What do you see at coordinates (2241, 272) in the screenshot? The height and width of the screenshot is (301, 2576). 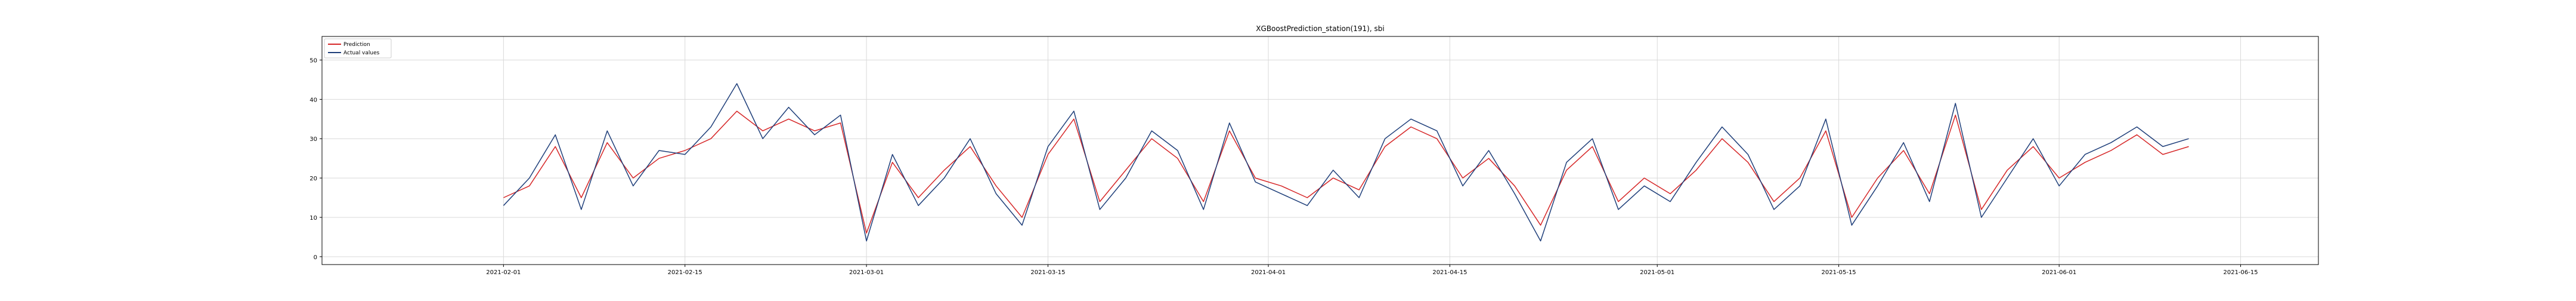 I see `x-tick-label: 2021-06-15` at bounding box center [2241, 272].